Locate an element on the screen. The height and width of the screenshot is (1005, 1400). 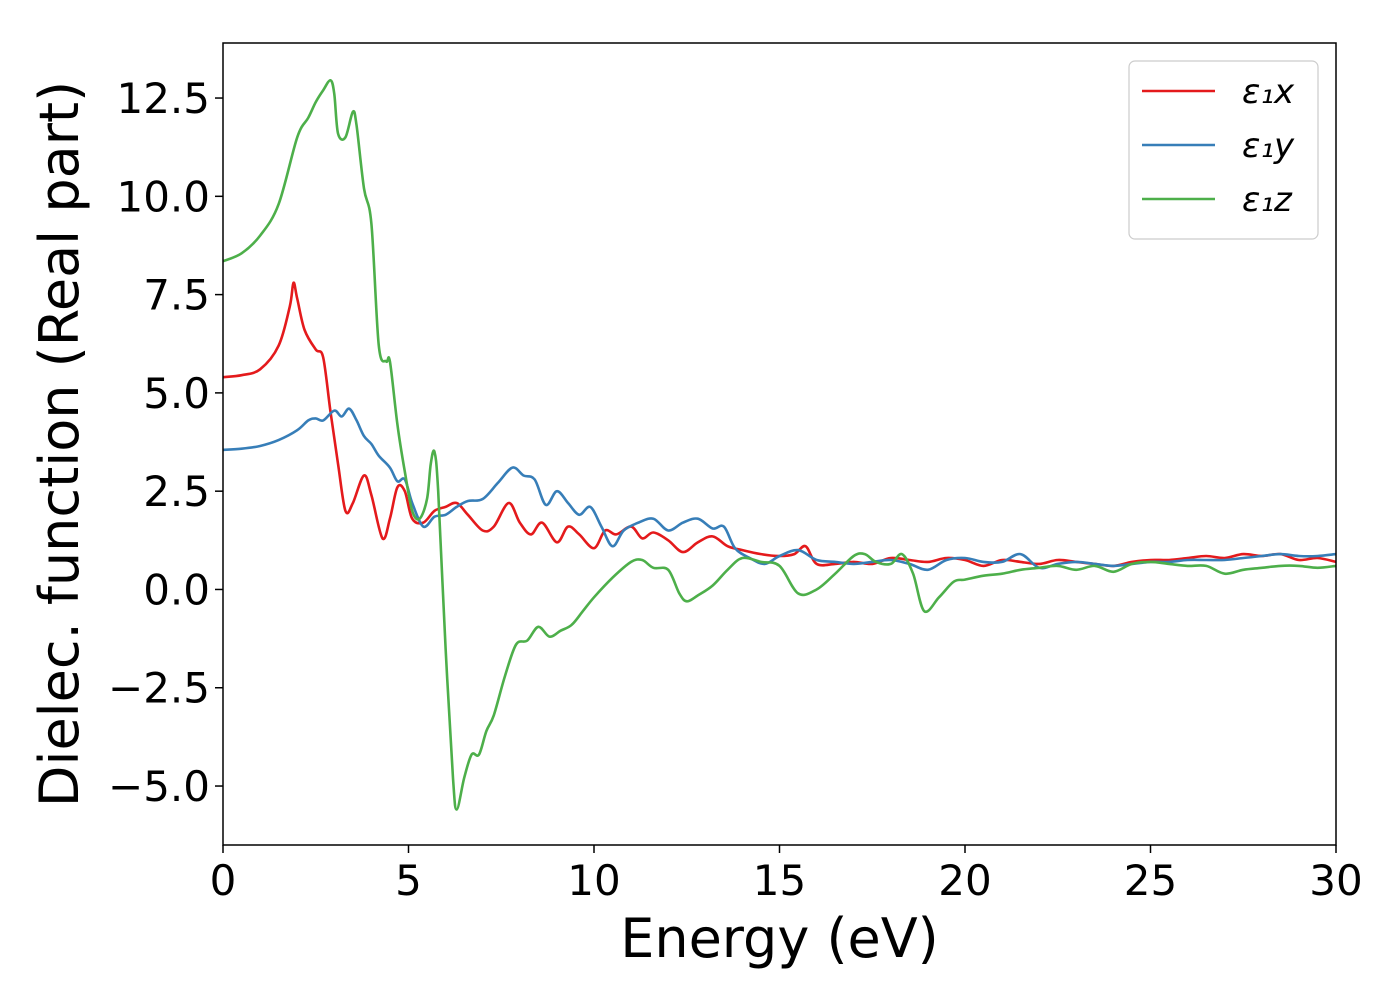
legend: ε₁x ε₁y ε₁z is located at coordinates (1223, 150).